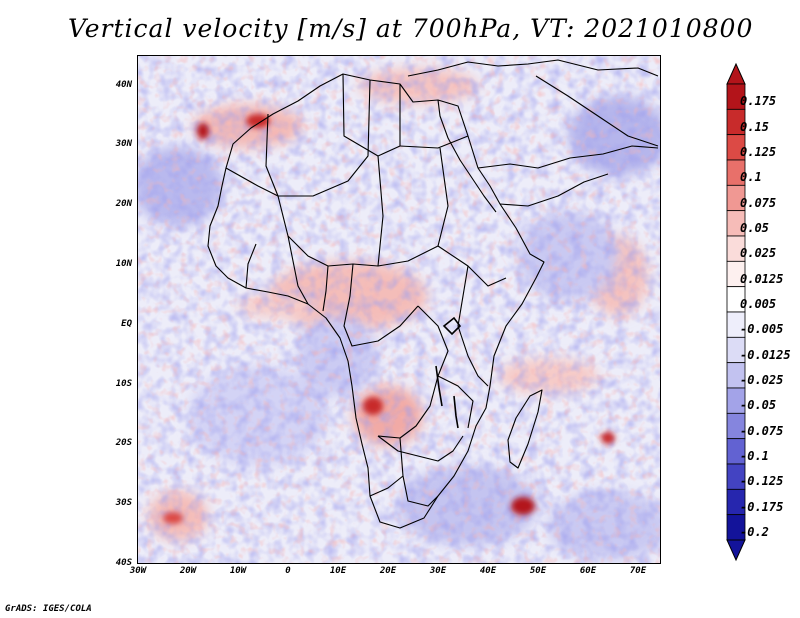 This screenshot has width=800, height=618. Describe the element at coordinates (388, 571) in the screenshot. I see `longitude-label: 20E` at that location.